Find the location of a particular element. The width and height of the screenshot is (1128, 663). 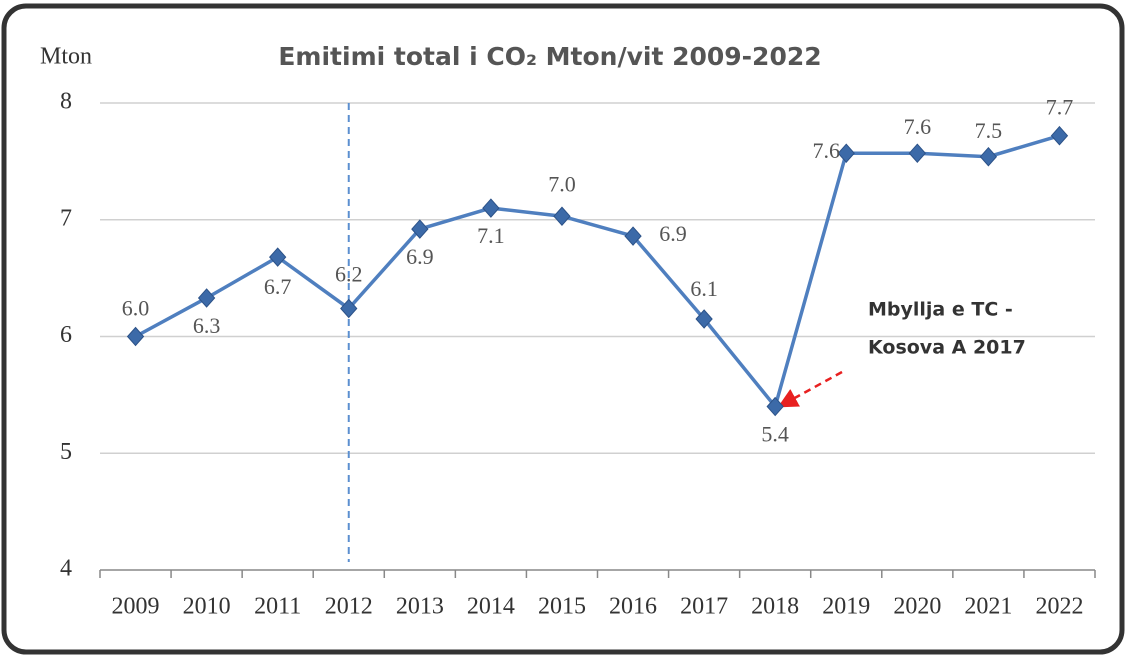

x-tick-label: 2012 is located at coordinates (349, 607).